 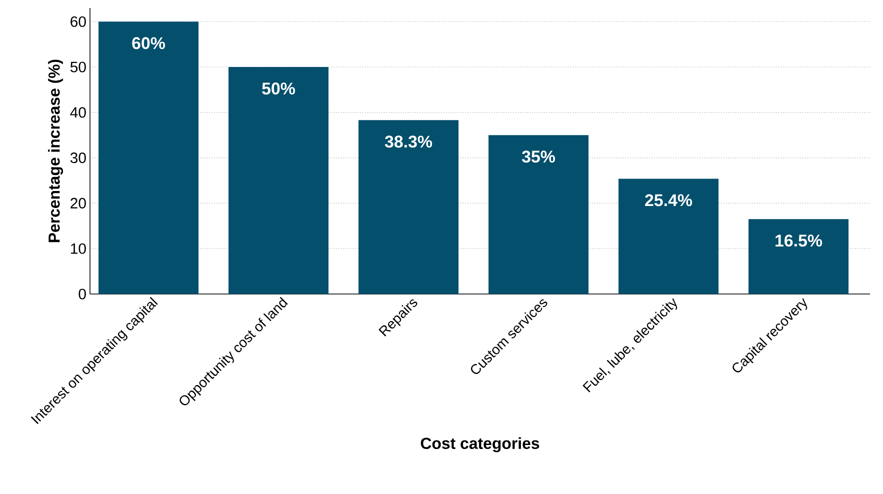 What do you see at coordinates (480, 444) in the screenshot?
I see `x-axis-title: Cost categories` at bounding box center [480, 444].